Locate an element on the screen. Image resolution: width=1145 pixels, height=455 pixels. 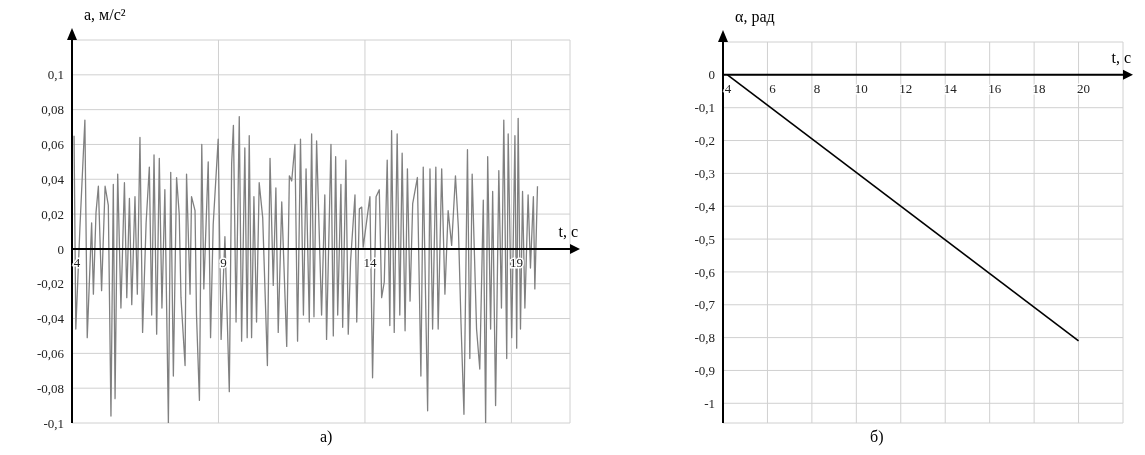
x-tick-label: 10 is located at coordinates (861, 88).